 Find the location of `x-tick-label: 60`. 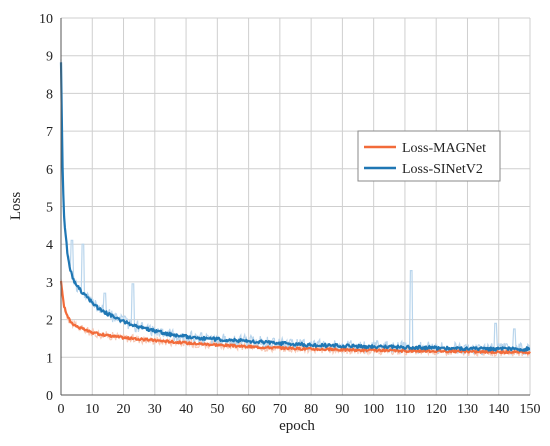

x-tick-label: 60 is located at coordinates (249, 409).